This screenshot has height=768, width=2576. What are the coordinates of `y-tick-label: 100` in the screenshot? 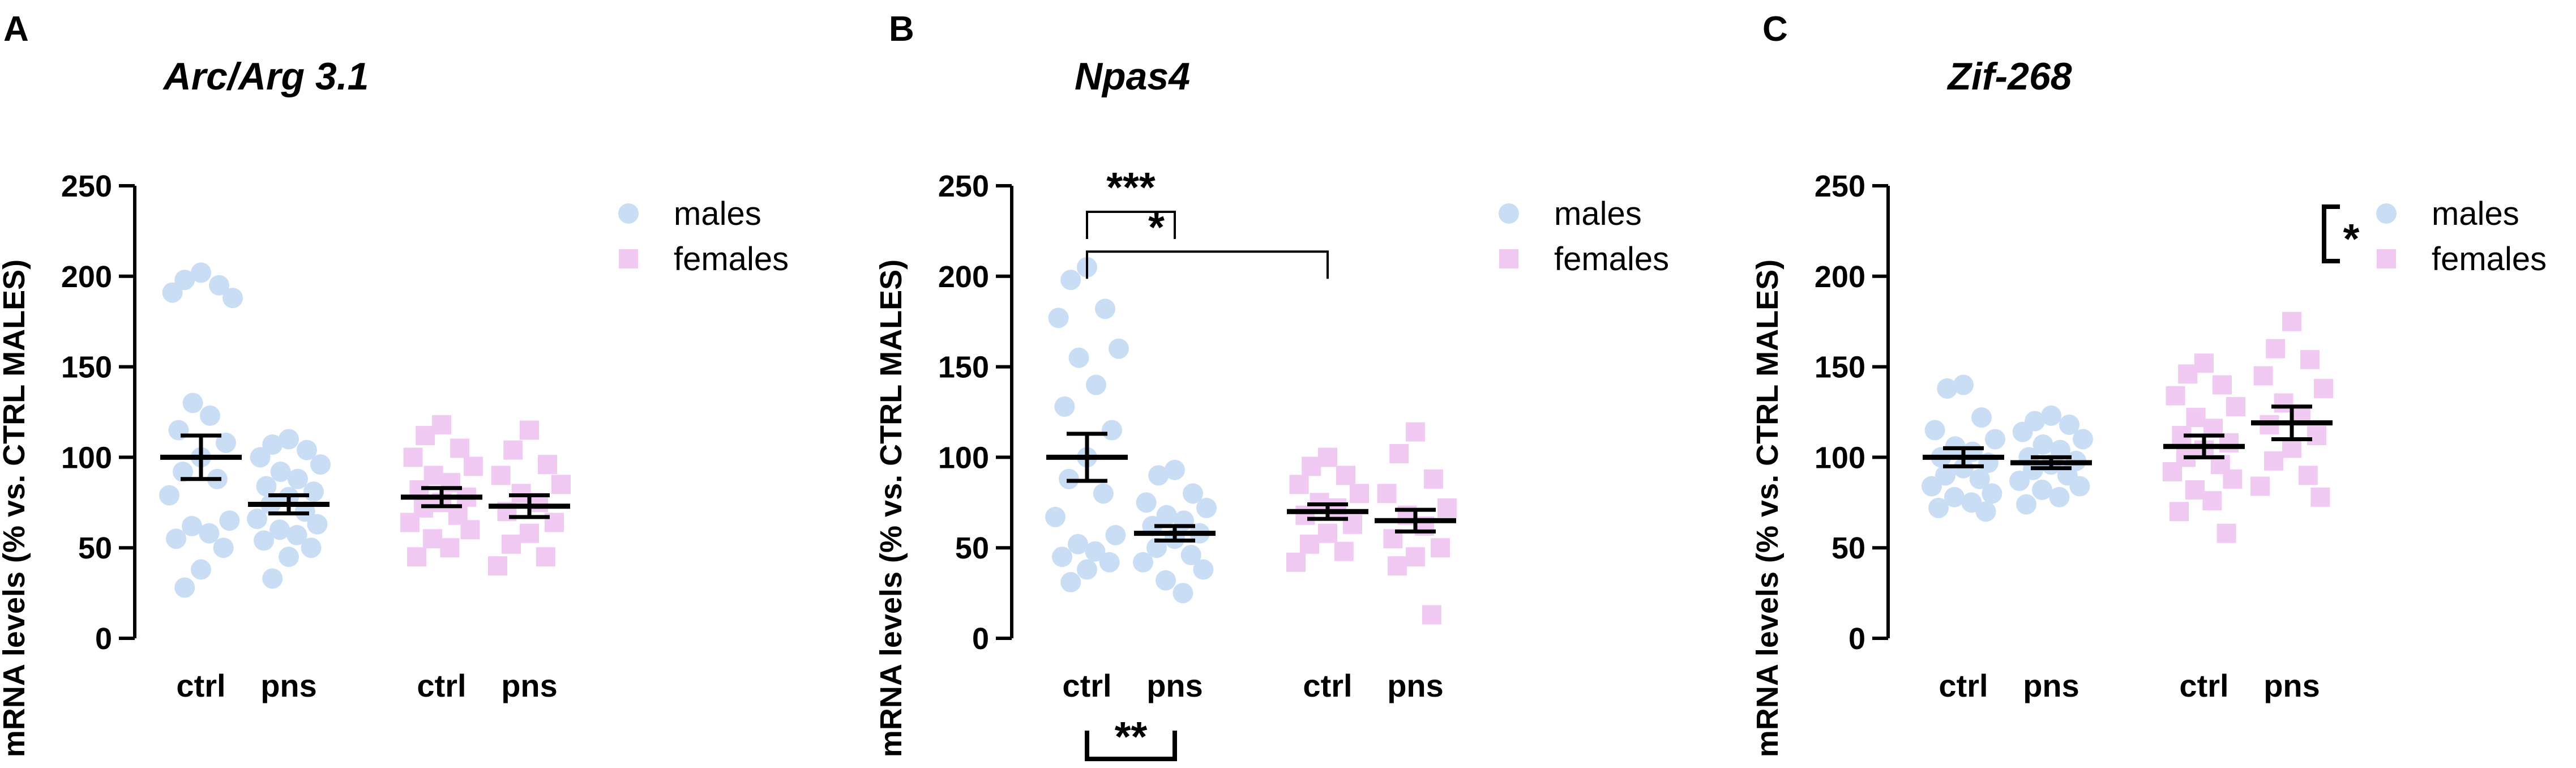 It's located at (1840, 458).